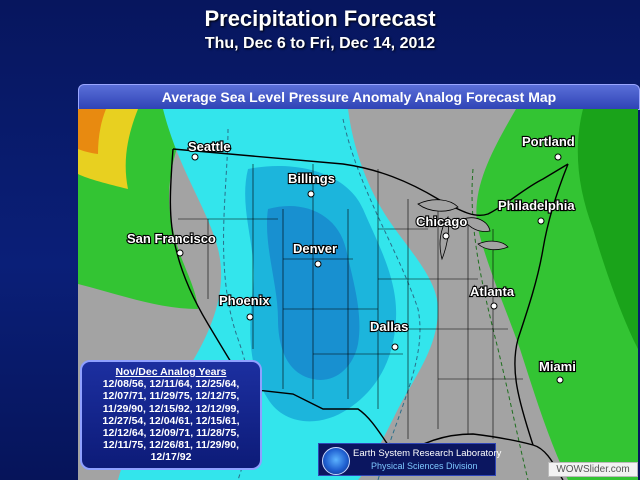 This screenshot has width=640, height=480. Describe the element at coordinates (463, 230) in the screenshot. I see `great-lakes` at that location.